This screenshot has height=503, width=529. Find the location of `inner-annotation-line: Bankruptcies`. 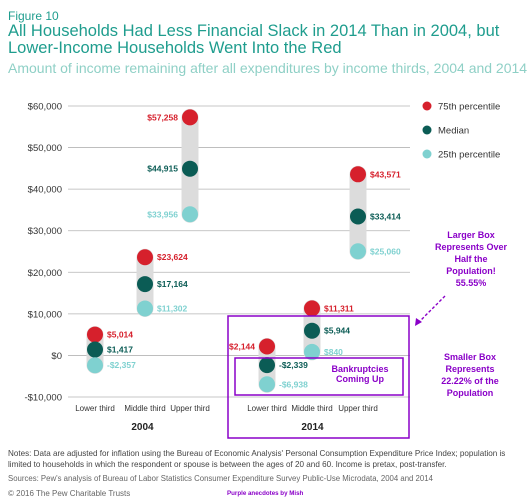

inner-annotation-line: Bankruptcies is located at coordinates (359, 369).